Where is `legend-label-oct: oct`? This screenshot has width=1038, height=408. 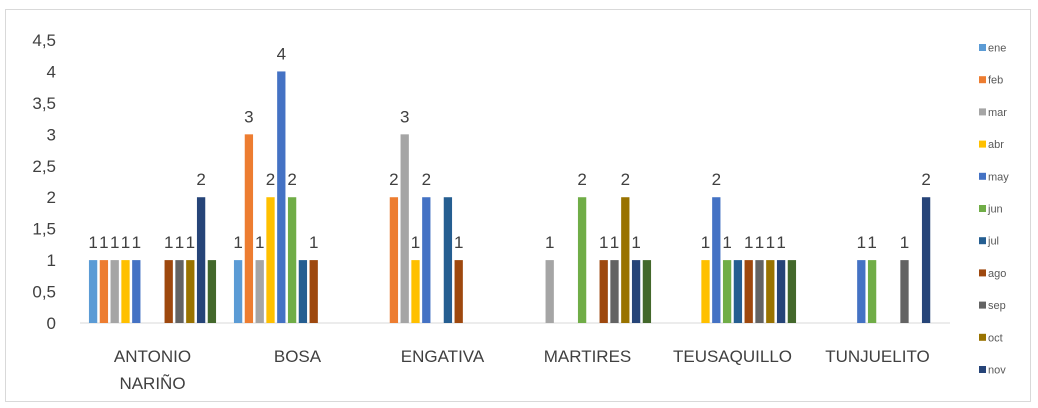
legend-label-oct: oct is located at coordinates (995, 338).